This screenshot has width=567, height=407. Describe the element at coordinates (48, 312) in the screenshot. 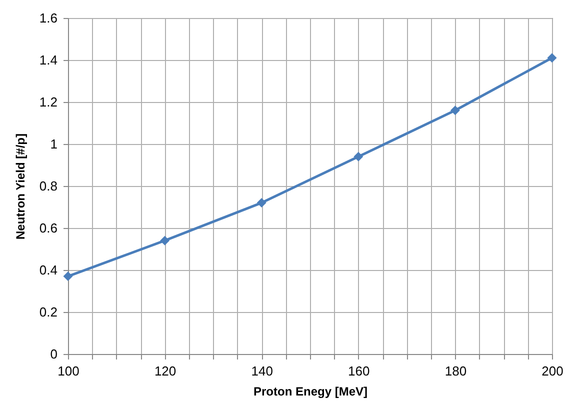

I see `y-tick-label: 0.2` at that location.